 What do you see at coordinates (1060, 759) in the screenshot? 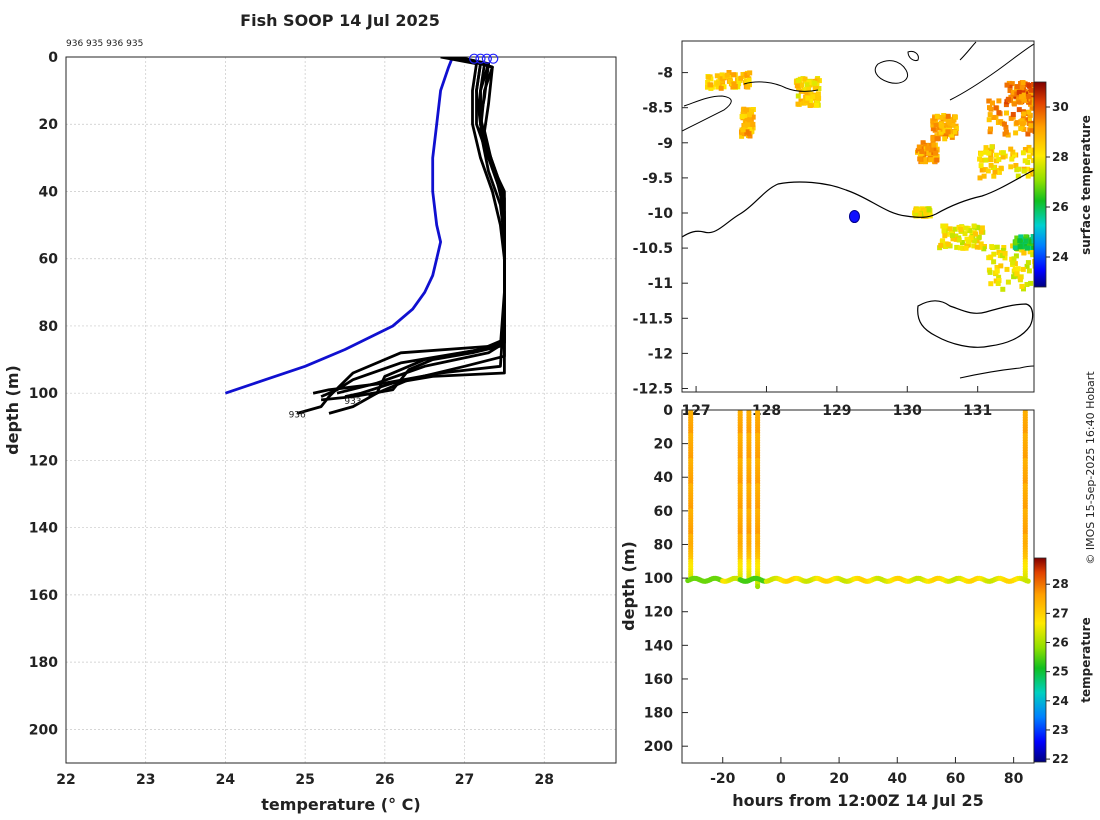
I see `temperature-colorbar-tick-label: 22` at bounding box center [1060, 759].